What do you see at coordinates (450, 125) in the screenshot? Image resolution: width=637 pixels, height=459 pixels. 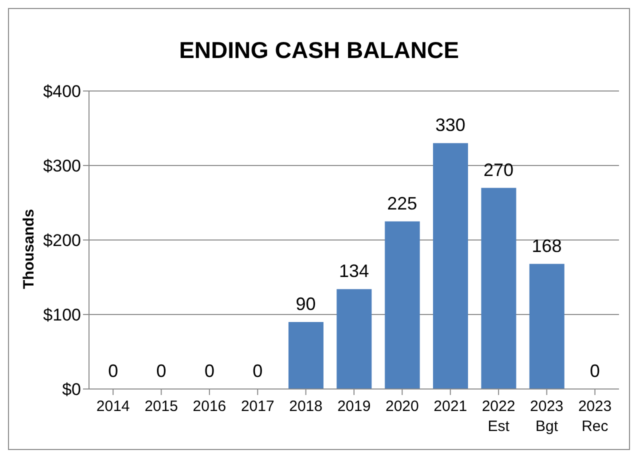 I see `data-label: 330` at bounding box center [450, 125].